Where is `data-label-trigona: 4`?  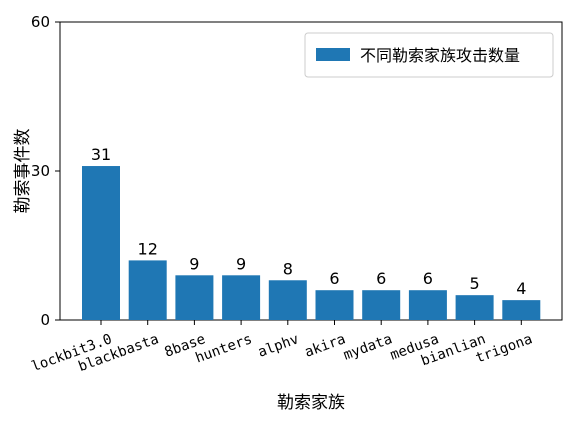
data-label-trigona: 4 is located at coordinates (521, 288).